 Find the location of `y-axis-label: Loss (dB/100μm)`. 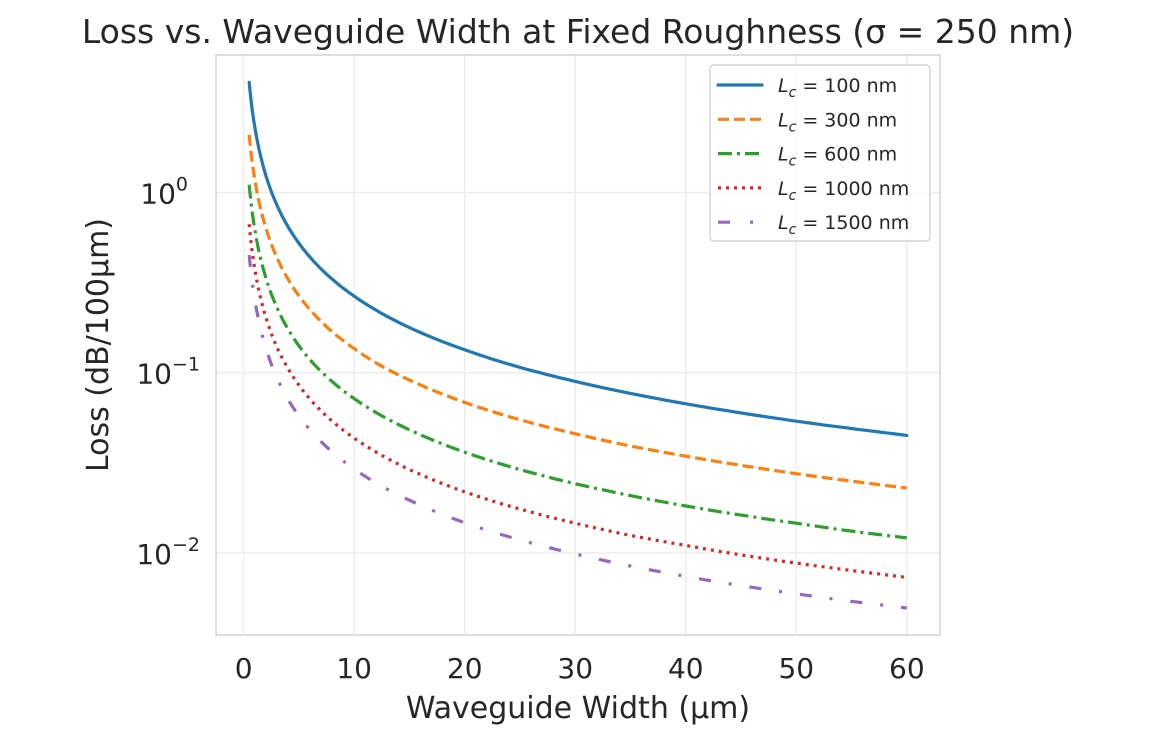

y-axis-label: Loss (dB/100μm) is located at coordinates (98, 345).